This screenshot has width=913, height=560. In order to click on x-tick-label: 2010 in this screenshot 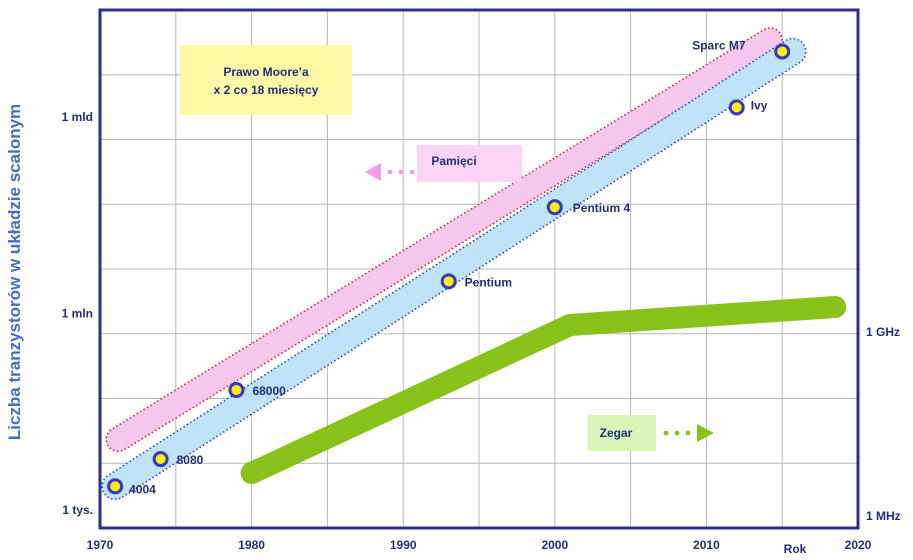, I will do `click(706, 545)`.